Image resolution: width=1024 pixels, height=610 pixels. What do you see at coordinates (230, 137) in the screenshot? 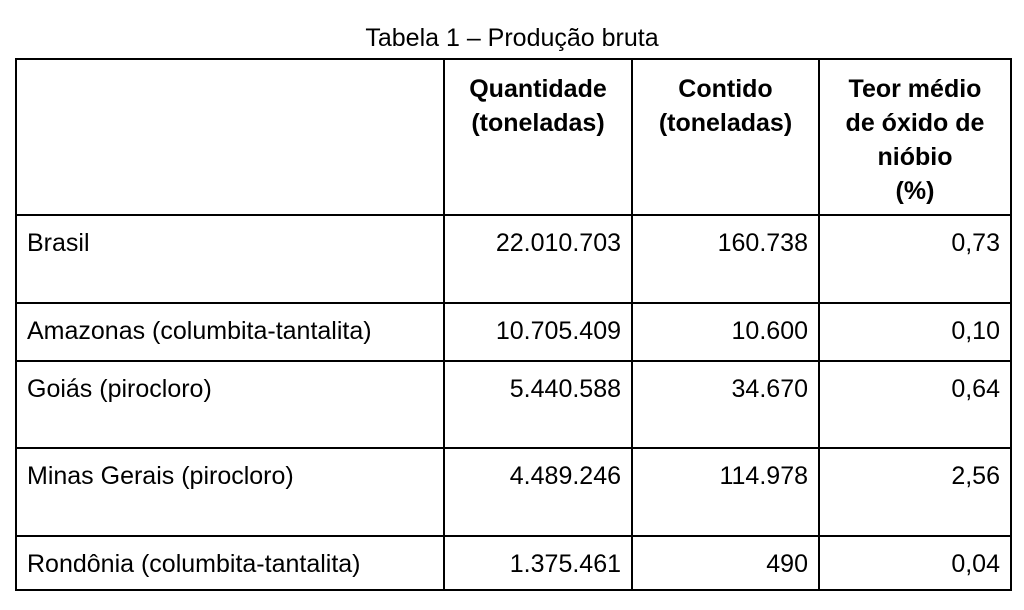
I see `header-cell-empty` at bounding box center [230, 137].